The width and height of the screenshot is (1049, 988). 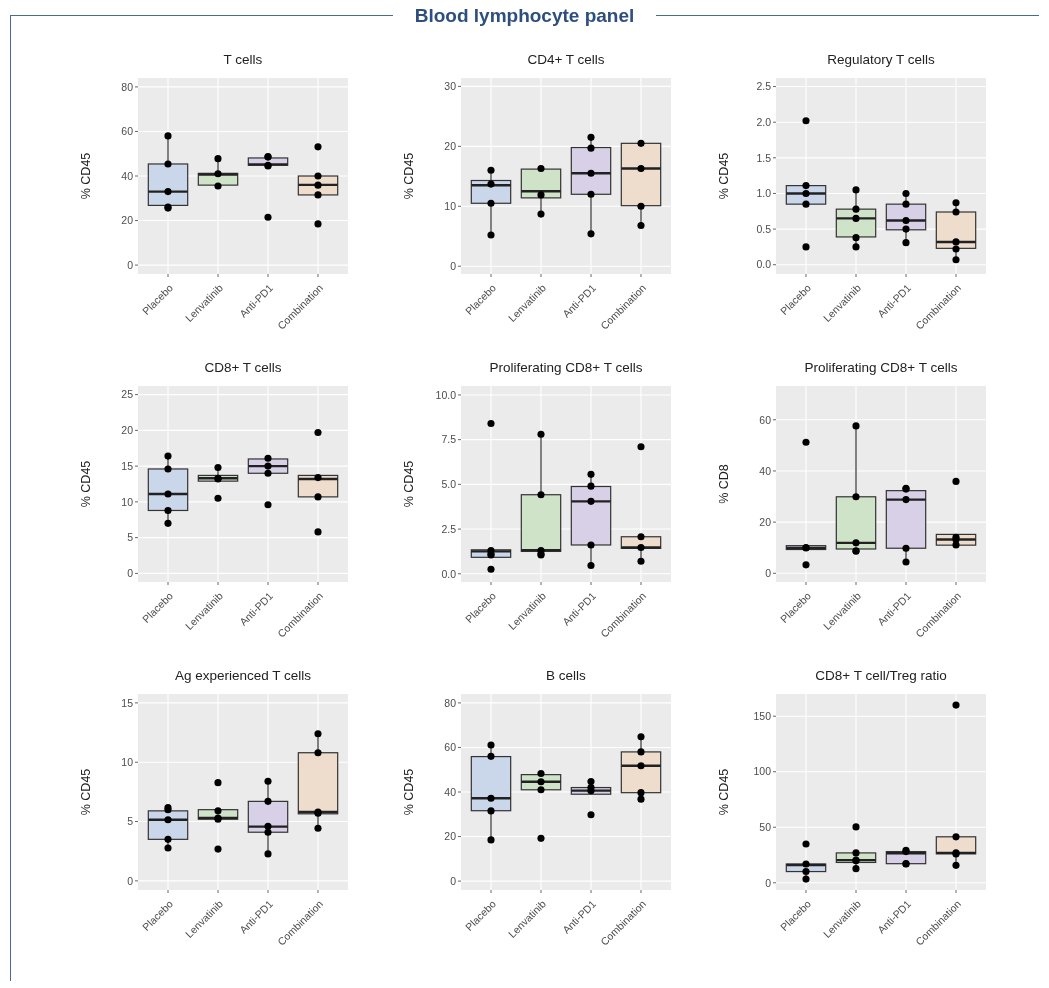 I want to click on chart-title: T cells, so click(x=243, y=60).